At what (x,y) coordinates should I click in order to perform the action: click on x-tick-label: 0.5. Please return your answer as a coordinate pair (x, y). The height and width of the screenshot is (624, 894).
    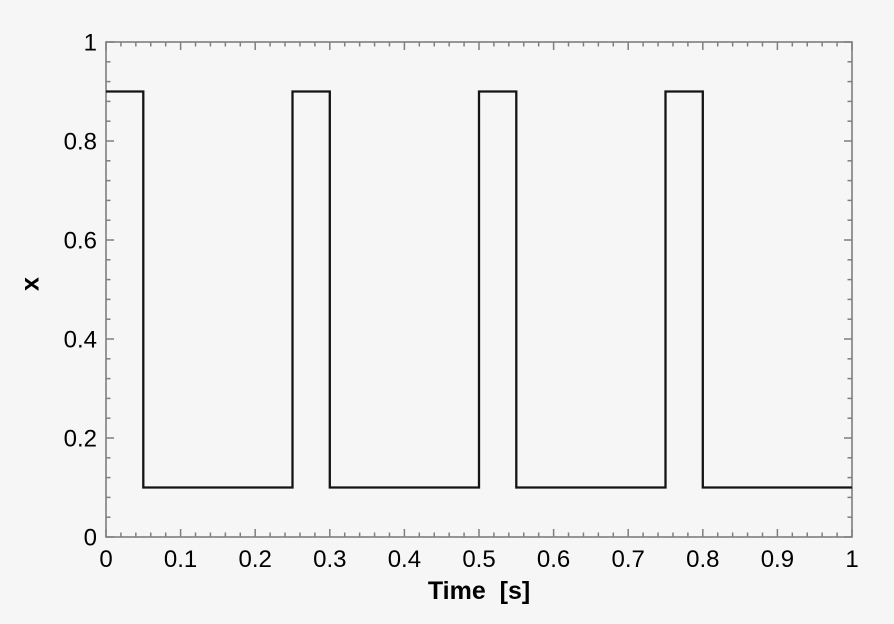
    Looking at the image, I should click on (478, 559).